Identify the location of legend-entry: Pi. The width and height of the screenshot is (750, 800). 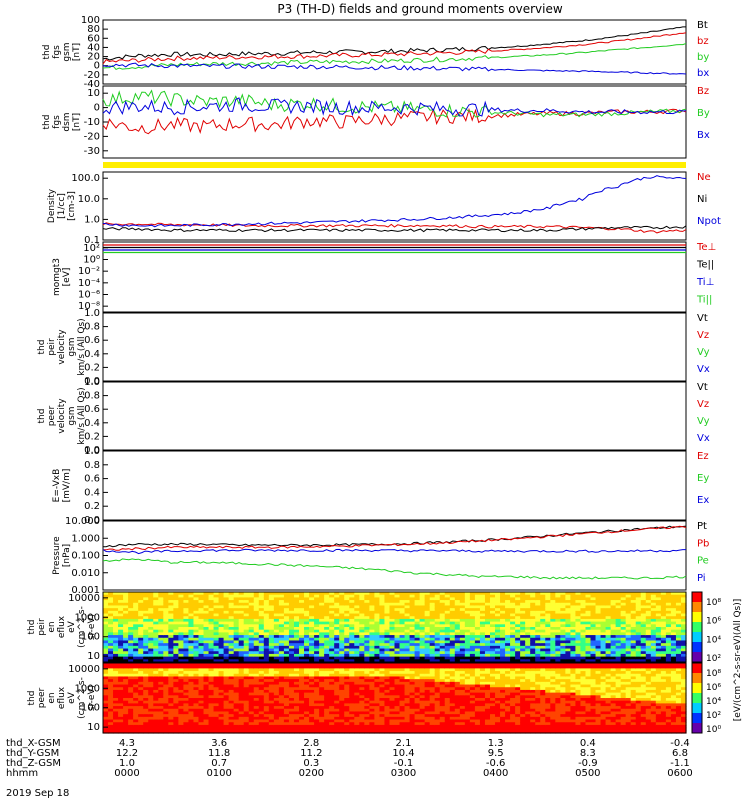
(701, 578).